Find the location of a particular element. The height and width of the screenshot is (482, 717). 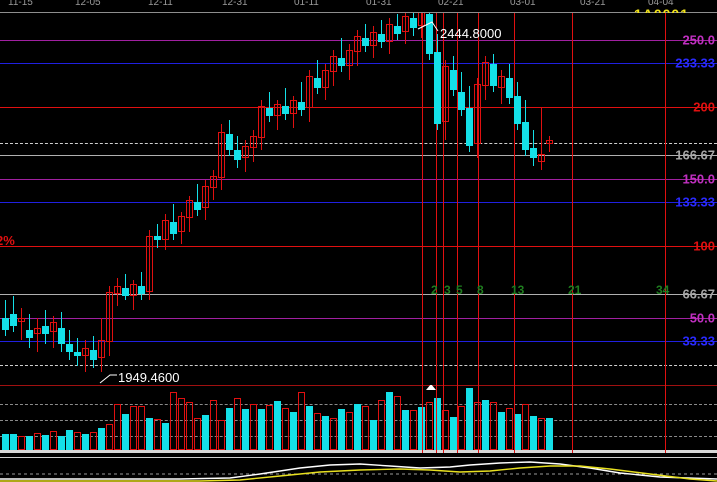

fib-time-label: 13 is located at coordinates (518, 290).